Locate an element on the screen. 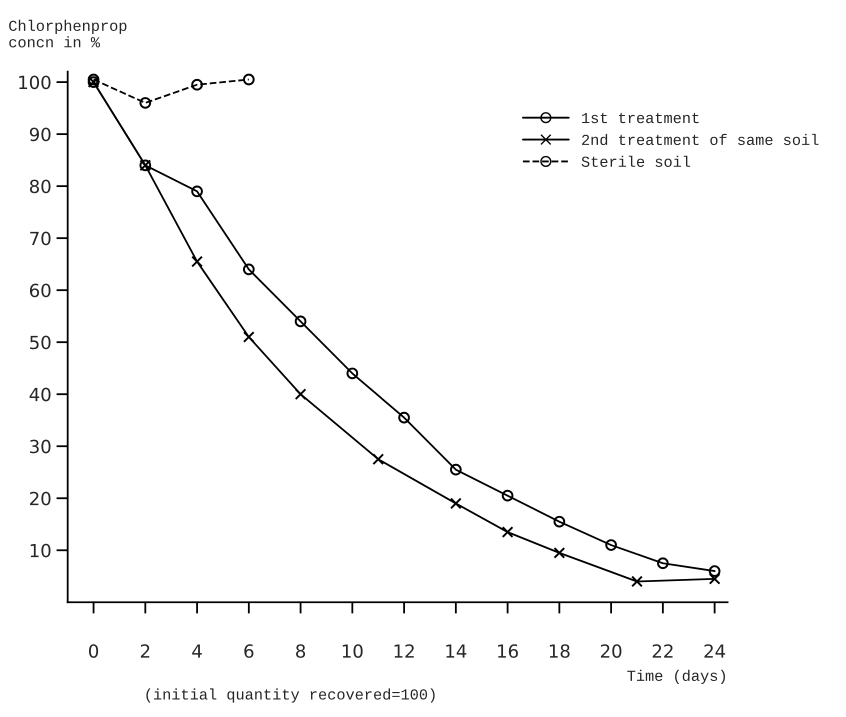  y-tick-label: 80 is located at coordinates (40, 187).